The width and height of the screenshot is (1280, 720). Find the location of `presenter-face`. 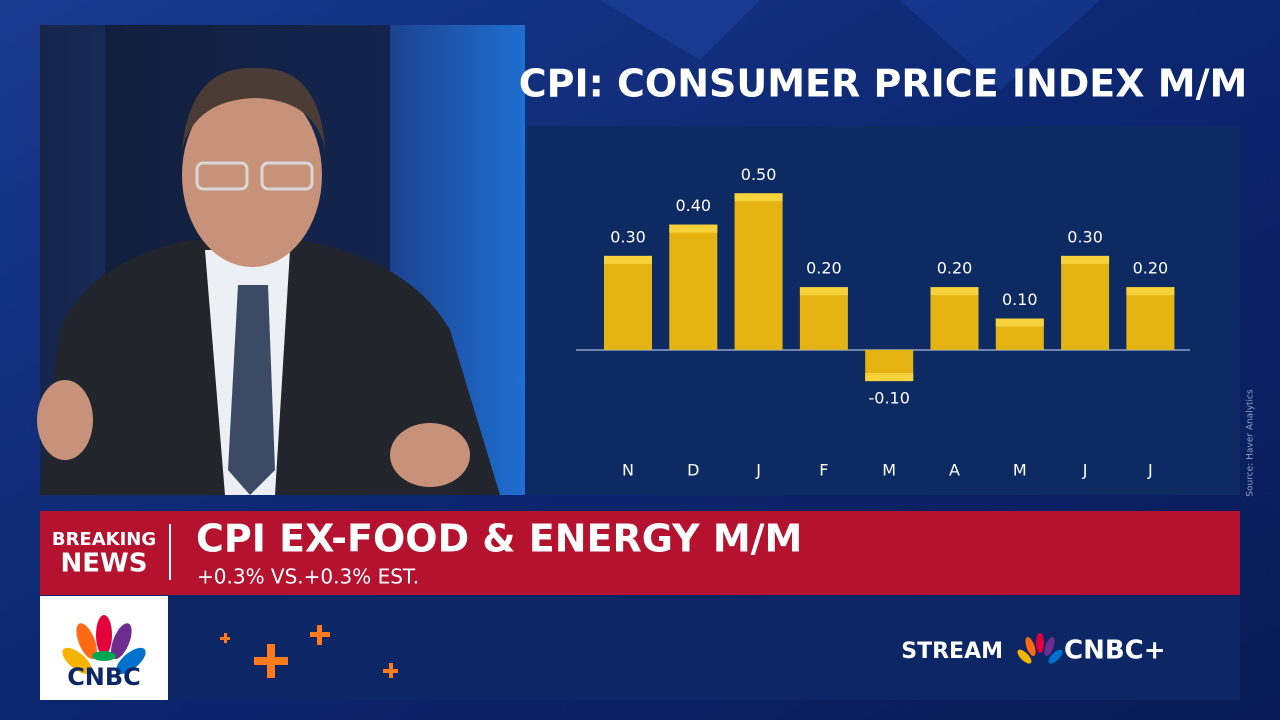

presenter-face is located at coordinates (252, 175).